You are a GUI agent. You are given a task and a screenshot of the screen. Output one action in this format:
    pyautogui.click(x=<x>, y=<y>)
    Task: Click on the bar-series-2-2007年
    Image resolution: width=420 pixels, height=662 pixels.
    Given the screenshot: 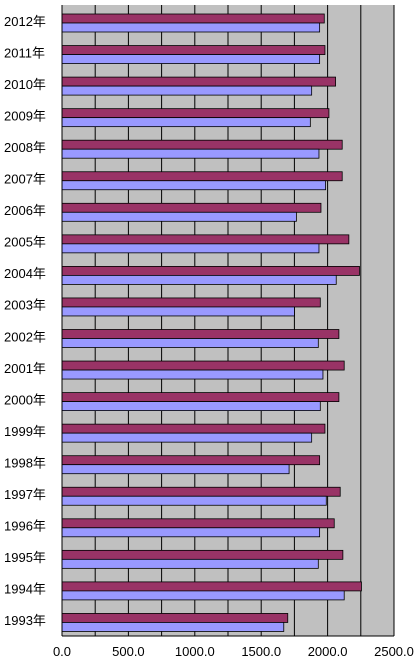 What is the action you would take?
    pyautogui.click(x=194, y=185)
    